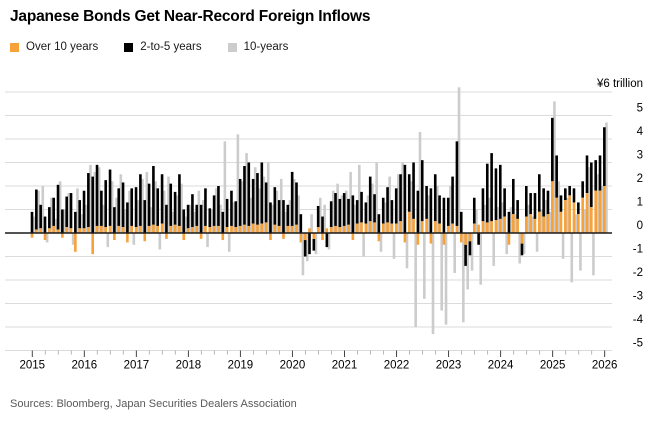 The width and height of the screenshot is (650, 425). I want to click on svg-text: 2017, so click(137, 366).